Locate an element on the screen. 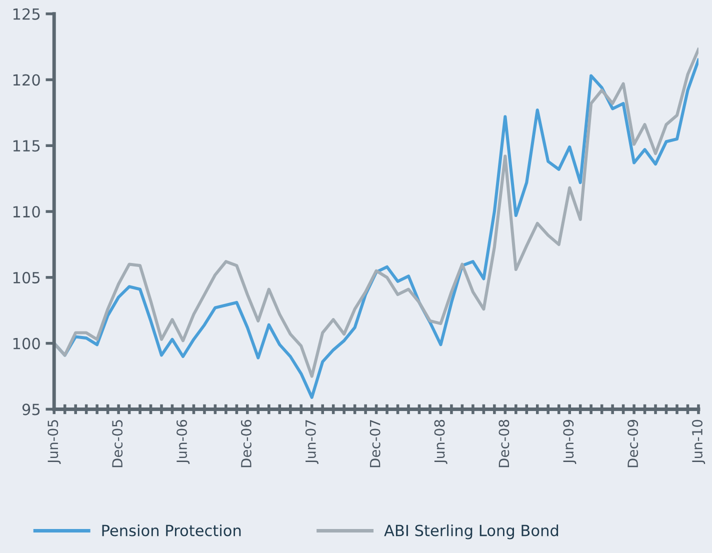  x-tick-label: Dec-08 is located at coordinates (504, 444).